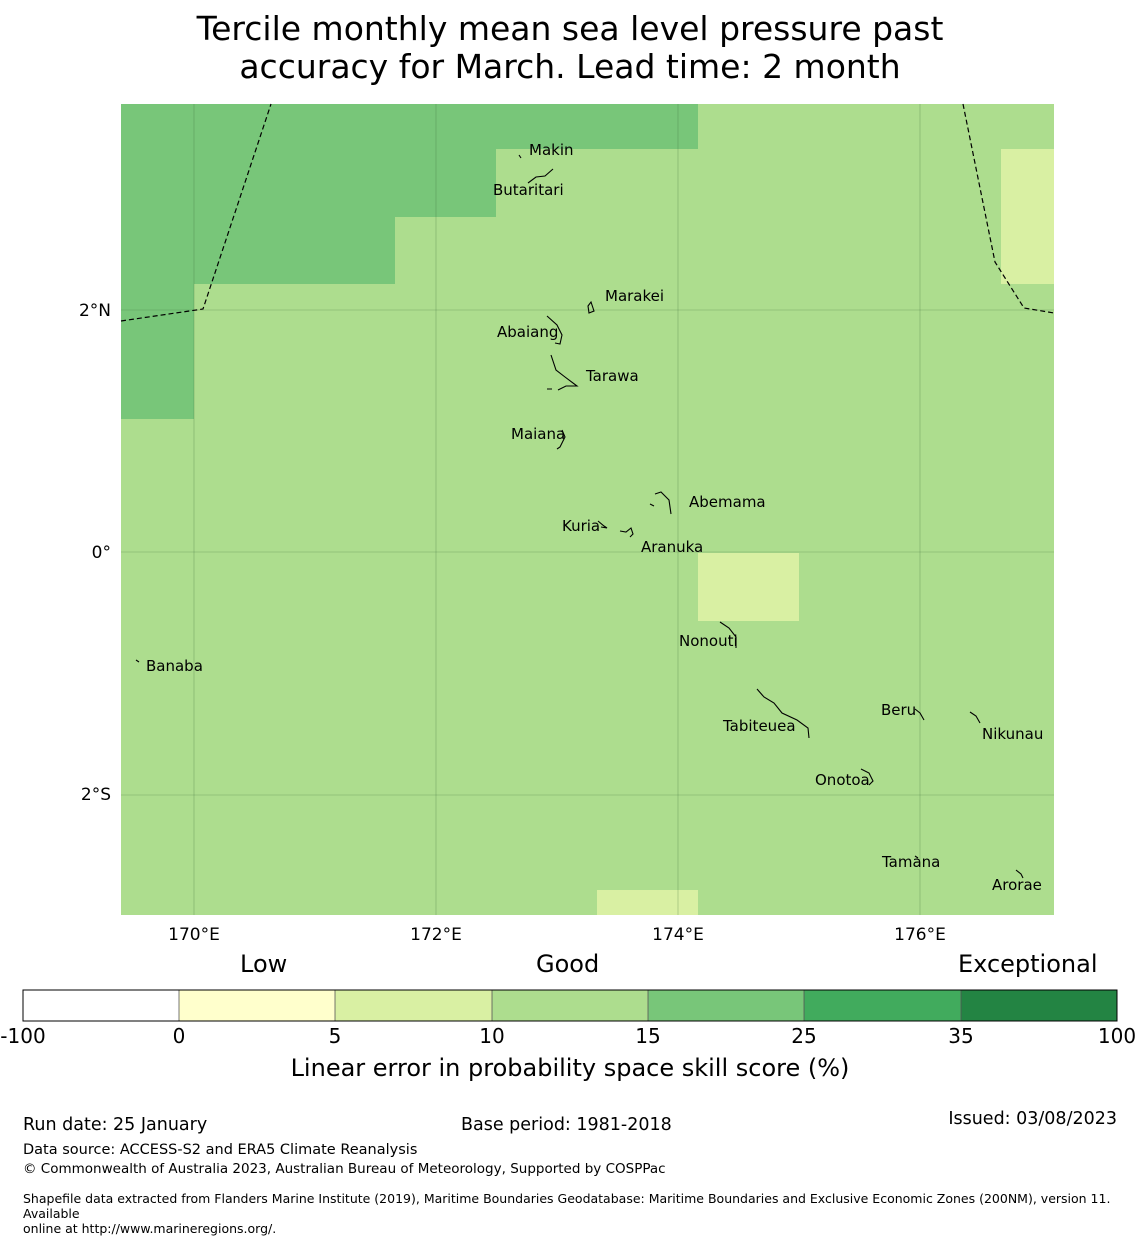  I want to click on lat-label-0: 0°, so click(101, 553).